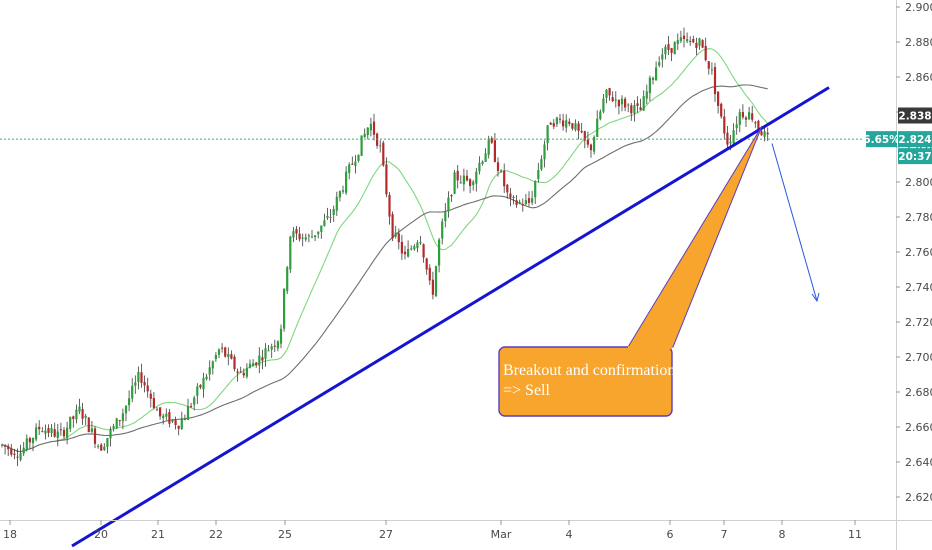 The width and height of the screenshot is (932, 550). Describe the element at coordinates (918, 217) in the screenshot. I see `y-tick-label: 2.780` at that location.